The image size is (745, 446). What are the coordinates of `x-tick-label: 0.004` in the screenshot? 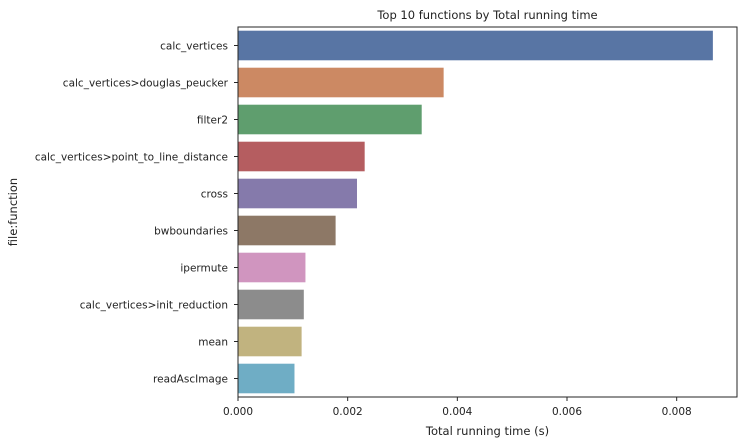 It's located at (457, 412).